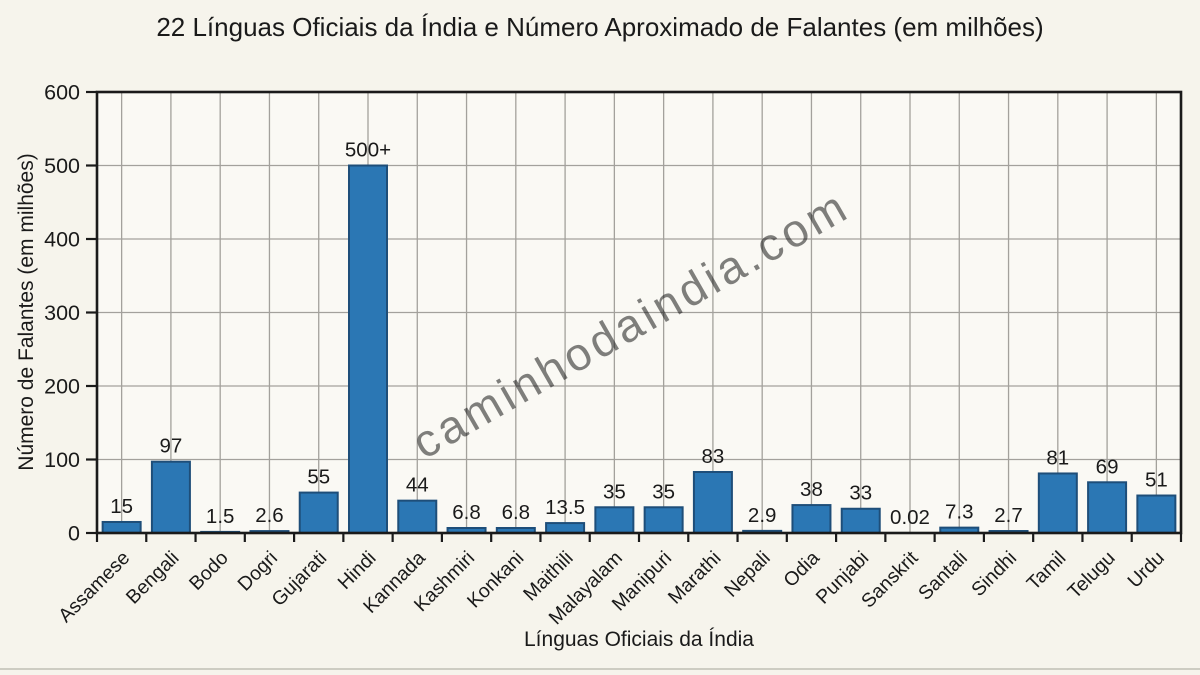  What do you see at coordinates (639, 639) in the screenshot?
I see `x-axis-title: Línguas Oficiais da Índia` at bounding box center [639, 639].